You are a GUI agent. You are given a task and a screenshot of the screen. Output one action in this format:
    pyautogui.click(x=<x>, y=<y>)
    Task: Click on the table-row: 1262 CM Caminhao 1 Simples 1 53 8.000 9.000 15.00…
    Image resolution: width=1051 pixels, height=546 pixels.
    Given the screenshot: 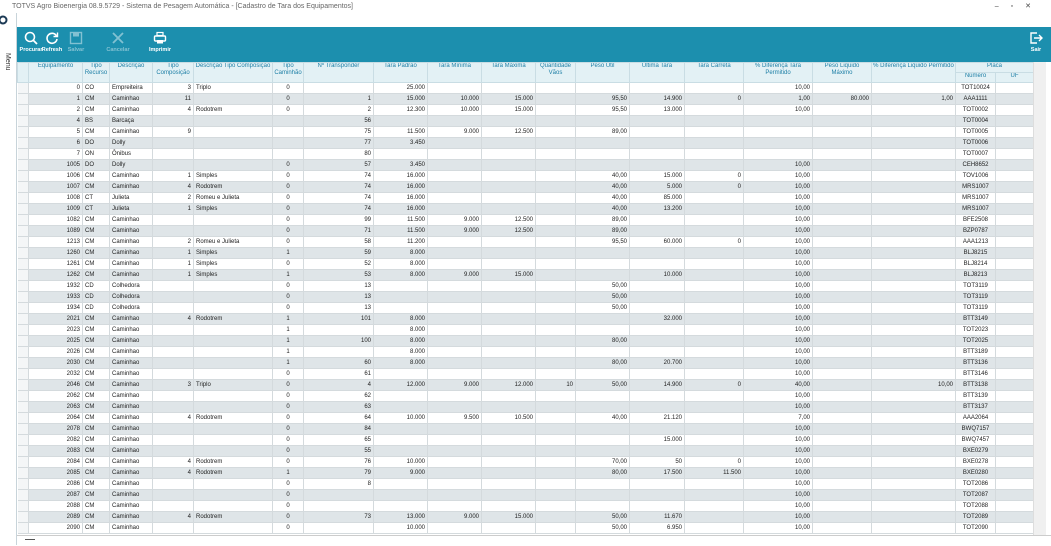 What is the action you would take?
    pyautogui.click(x=526, y=275)
    